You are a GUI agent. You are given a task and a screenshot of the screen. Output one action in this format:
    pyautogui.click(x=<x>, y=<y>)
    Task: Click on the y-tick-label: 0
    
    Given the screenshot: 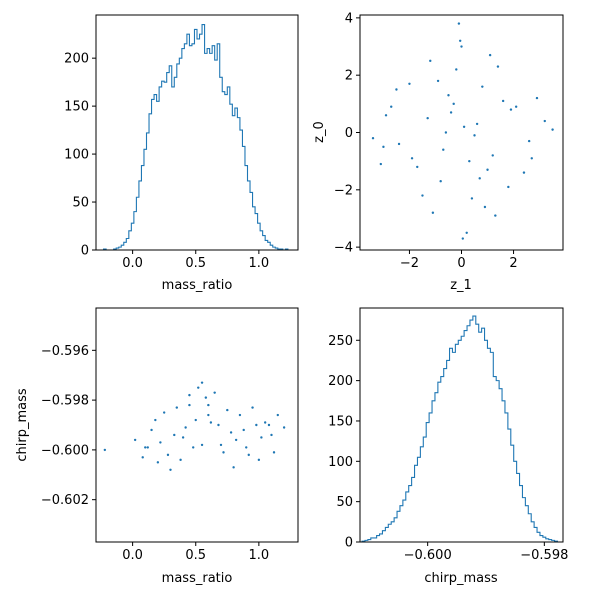 What is the action you would take?
    pyautogui.click(x=349, y=133)
    